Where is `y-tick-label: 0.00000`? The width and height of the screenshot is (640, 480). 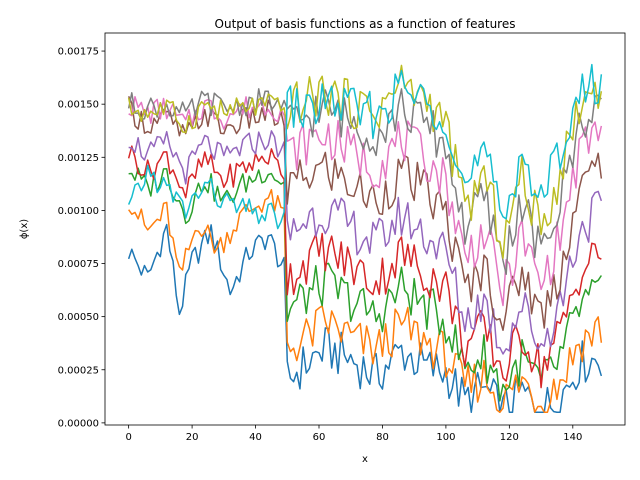 y-tick-label: 0.00000 is located at coordinates (78, 423).